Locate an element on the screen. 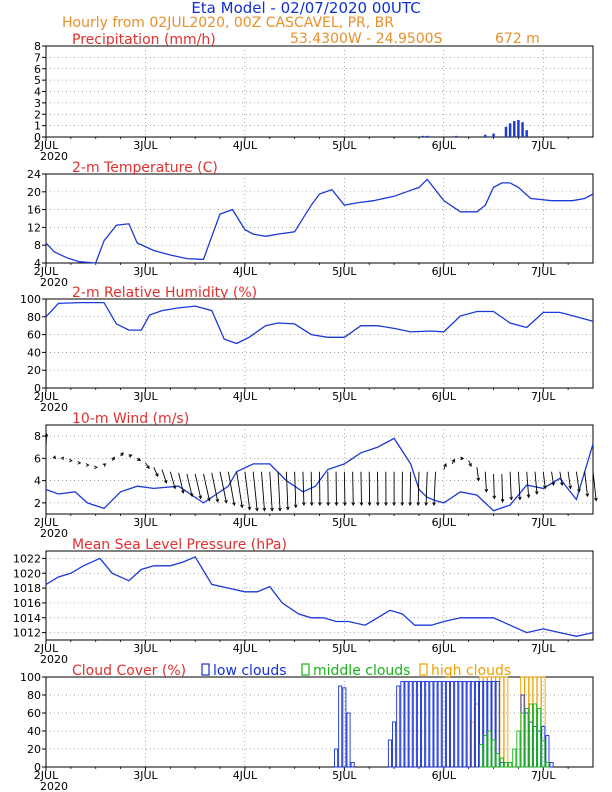  panel-title: 2-m Relative Humidity (%) is located at coordinates (164, 293).